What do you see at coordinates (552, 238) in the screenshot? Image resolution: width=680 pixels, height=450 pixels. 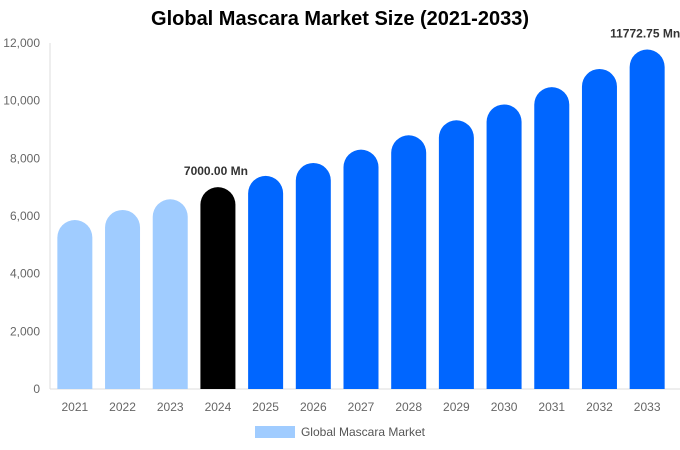 I see `bar-2031` at bounding box center [552, 238].